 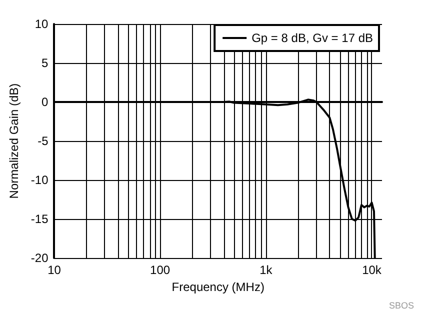 I want to click on y-axis-title: Normalized Gain (dB), so click(x=14, y=141).